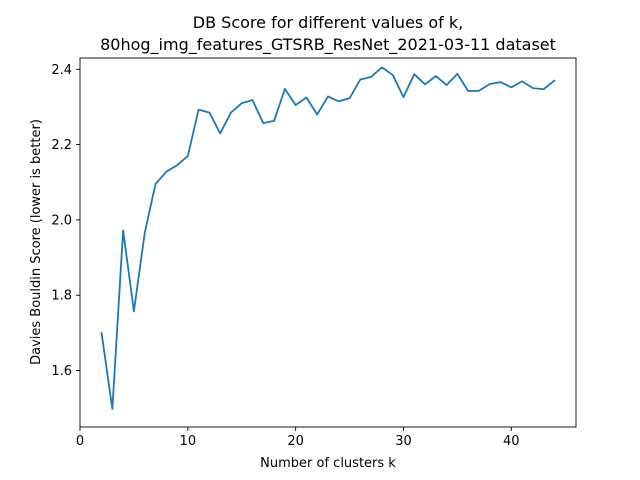  I want to click on y-tick-label: 1.6, so click(61, 371).